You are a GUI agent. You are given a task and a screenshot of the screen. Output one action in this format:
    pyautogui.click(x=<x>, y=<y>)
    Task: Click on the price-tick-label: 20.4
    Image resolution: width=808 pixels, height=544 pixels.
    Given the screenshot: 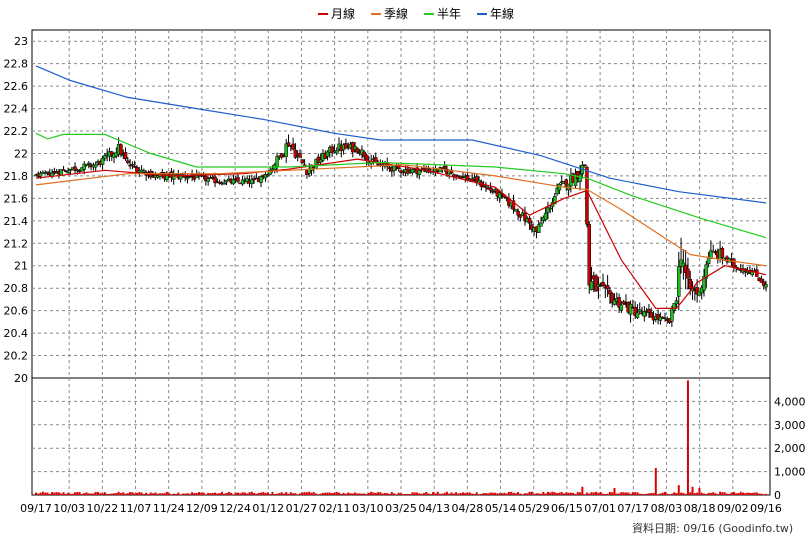 What is the action you would take?
    pyautogui.click(x=16, y=333)
    